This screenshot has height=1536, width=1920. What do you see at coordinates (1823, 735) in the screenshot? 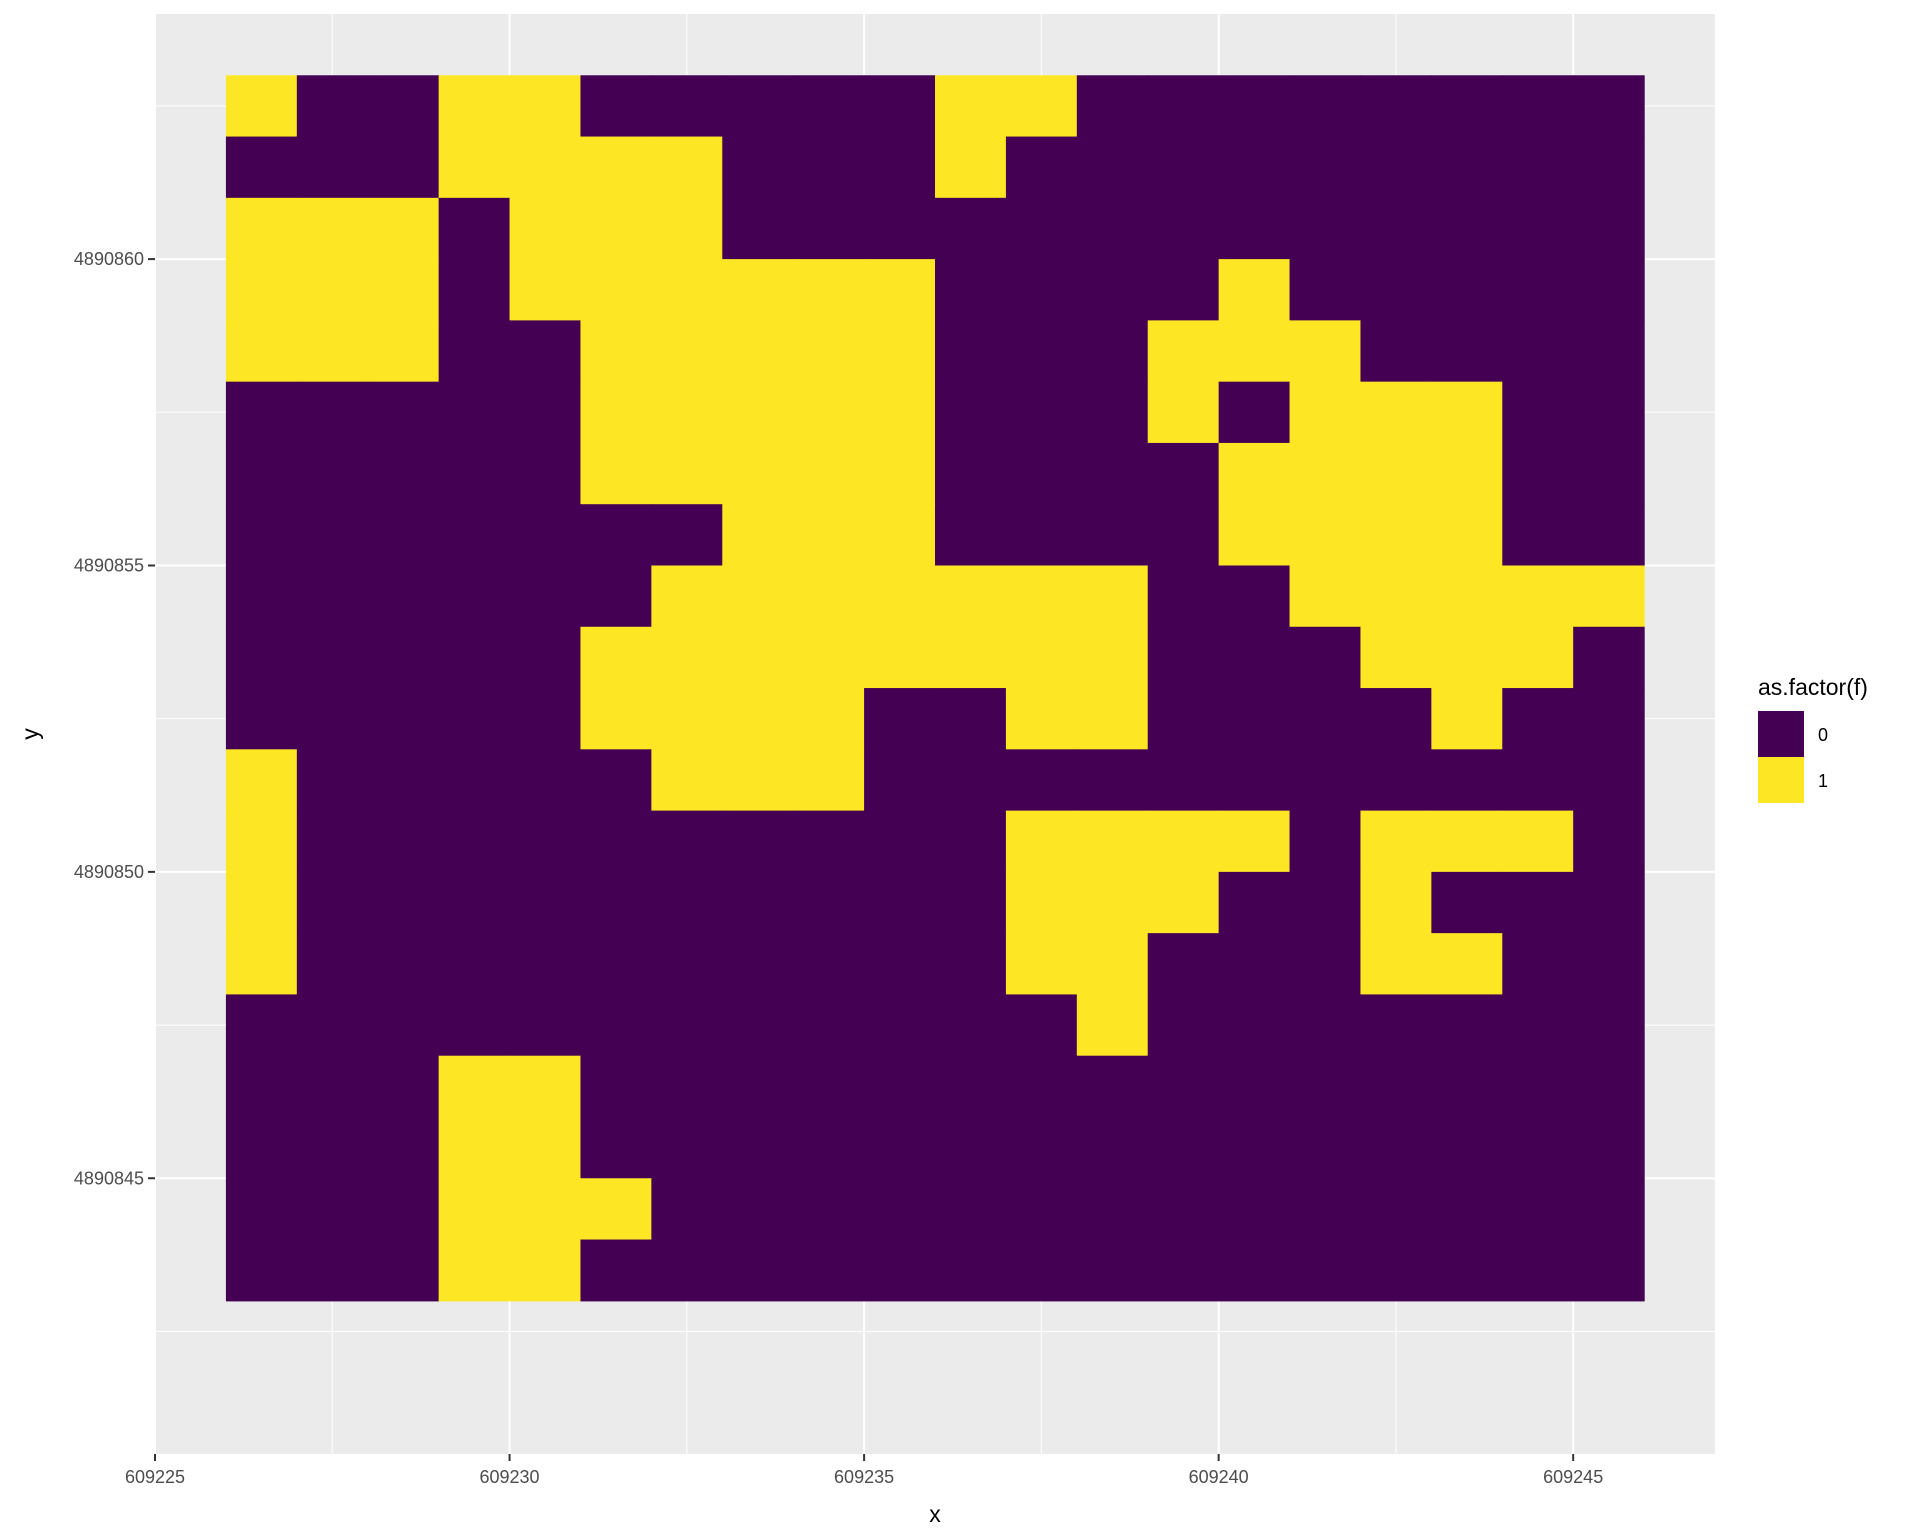
I see `legend-label-0: 0` at bounding box center [1823, 735].